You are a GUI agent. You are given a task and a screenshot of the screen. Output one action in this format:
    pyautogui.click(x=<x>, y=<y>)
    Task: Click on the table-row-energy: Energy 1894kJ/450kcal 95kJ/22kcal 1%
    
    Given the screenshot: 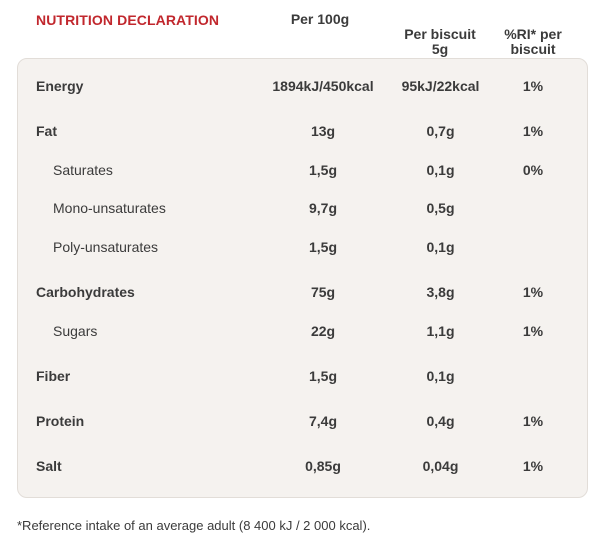 What is the action you would take?
    pyautogui.click(x=303, y=86)
    